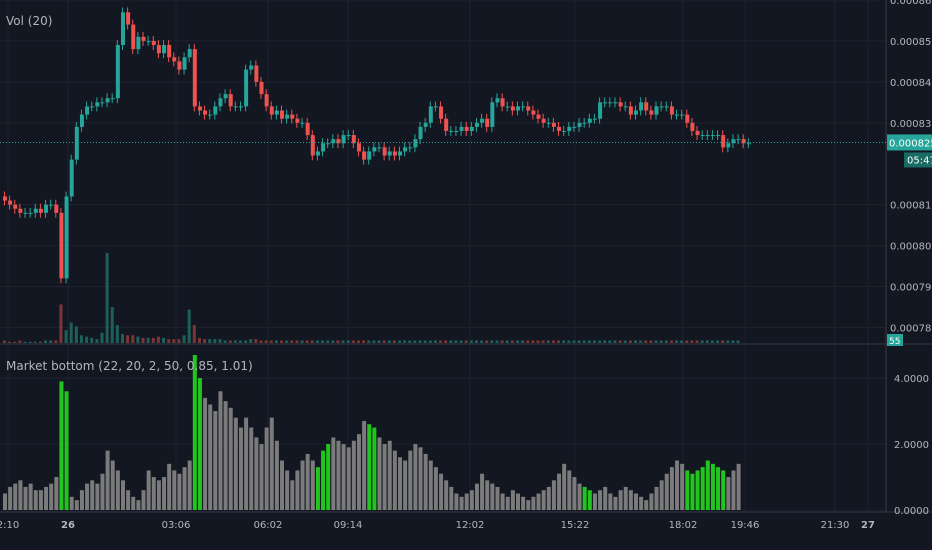  I want to click on price-tick-label: 0.0008100, so click(911, 206).